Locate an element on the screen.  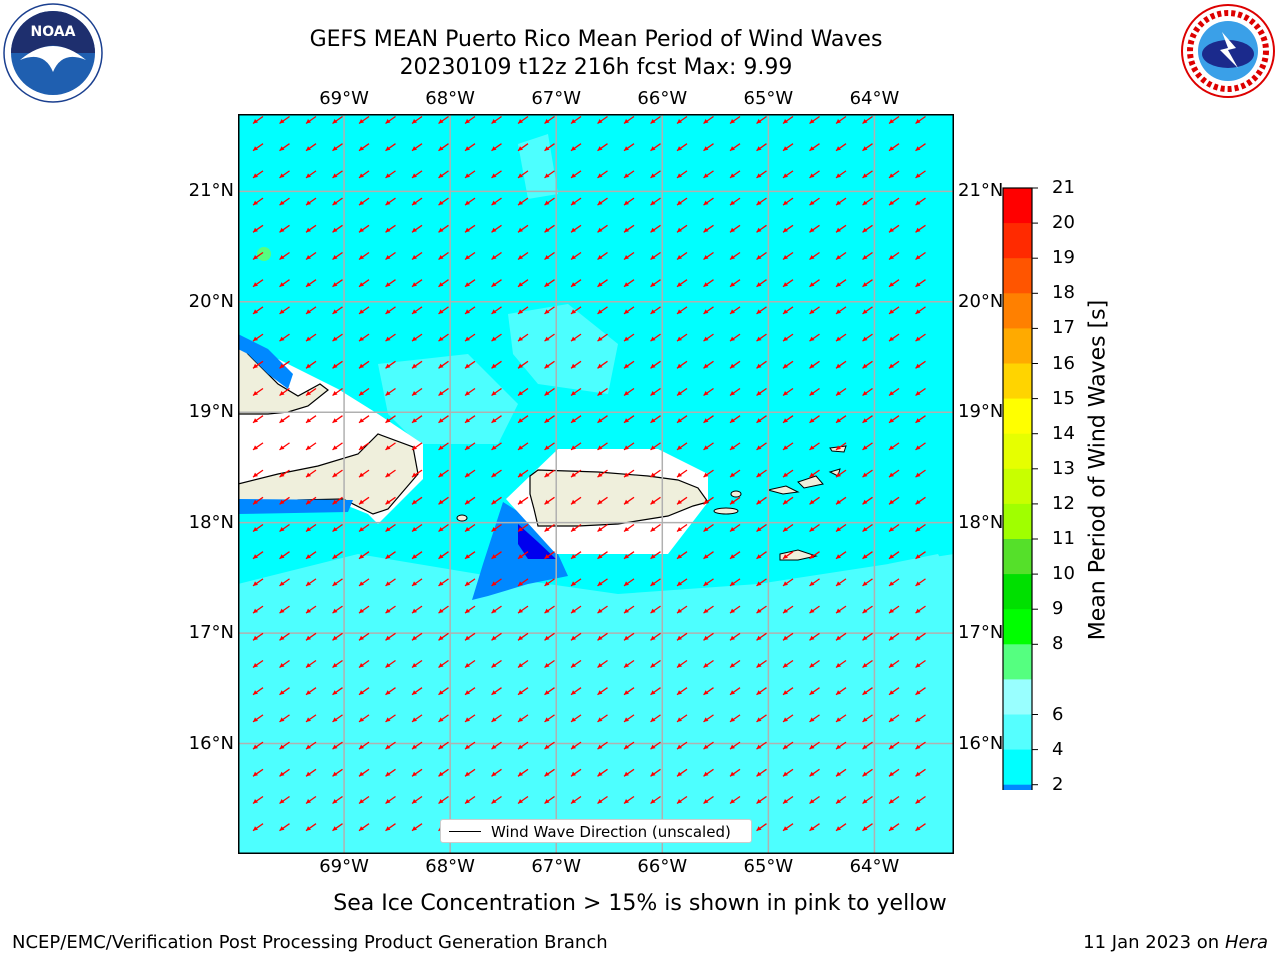
vieques-island is located at coordinates (726, 511).